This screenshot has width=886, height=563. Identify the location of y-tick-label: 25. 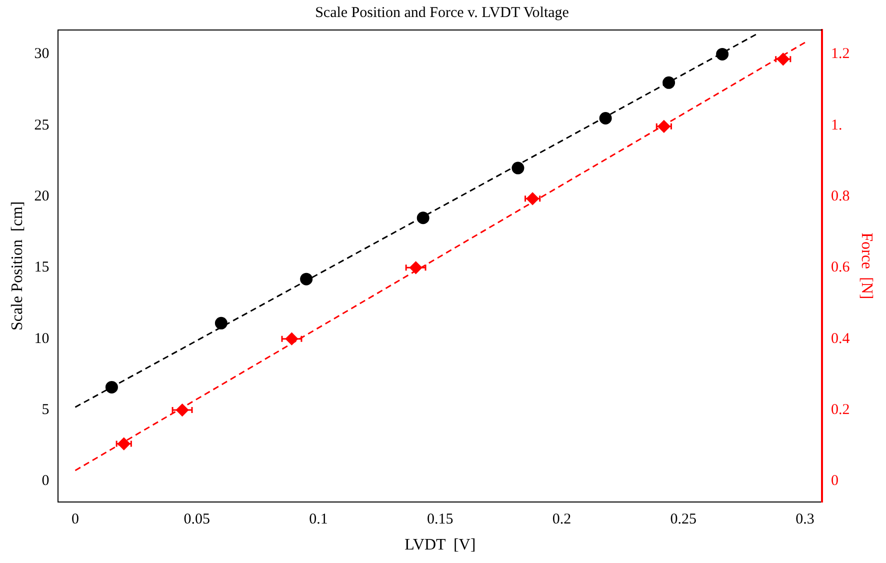
(42, 125).